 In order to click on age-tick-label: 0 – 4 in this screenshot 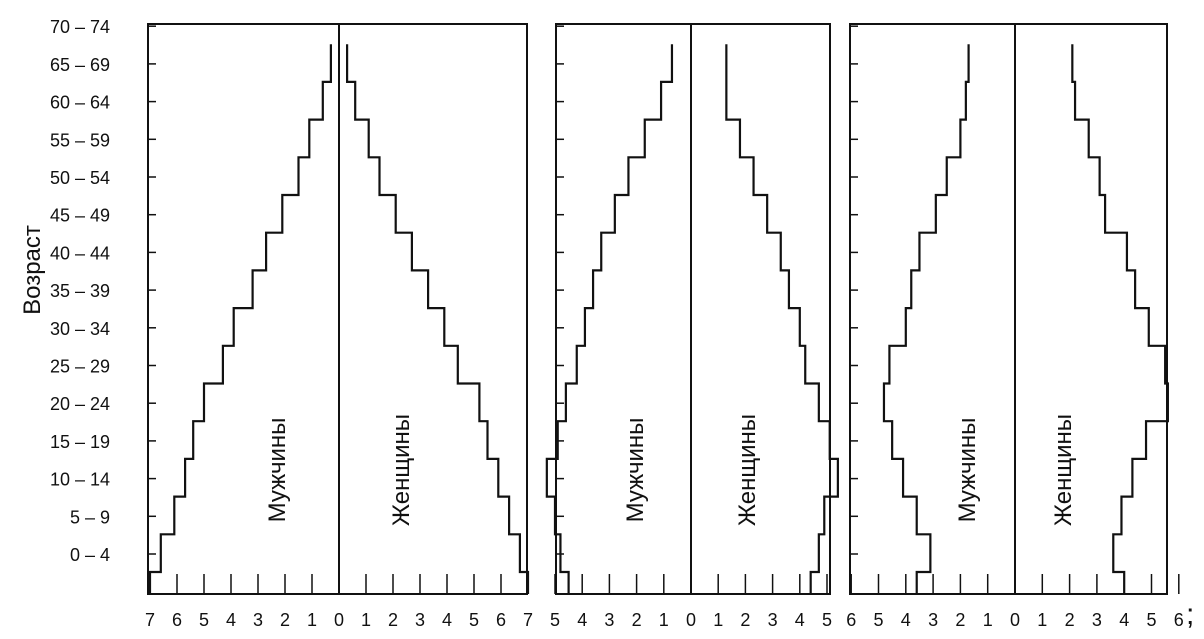, I will do `click(90, 555)`.